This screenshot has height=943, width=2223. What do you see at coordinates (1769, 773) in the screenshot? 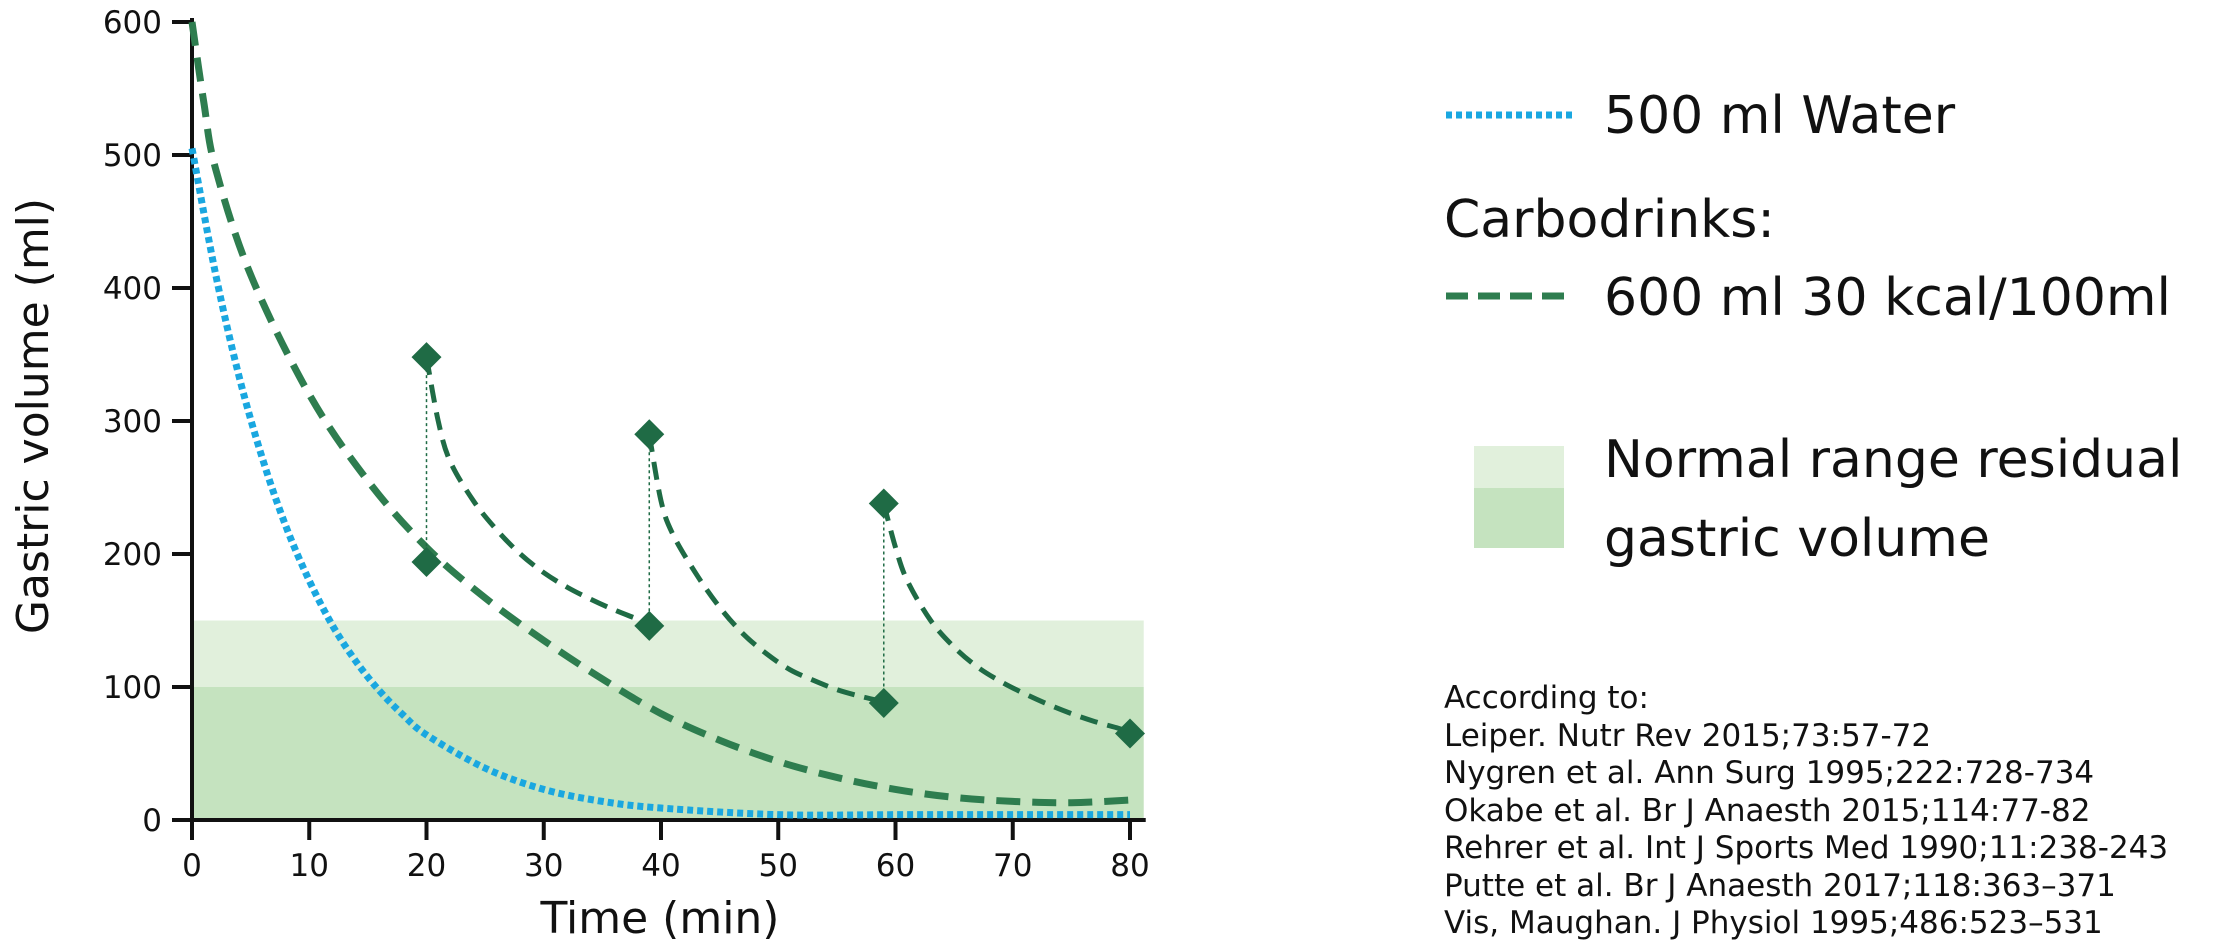
I see `reference-item: Nygren et al. Ann Surg 1995;222:728-734` at bounding box center [1769, 773].